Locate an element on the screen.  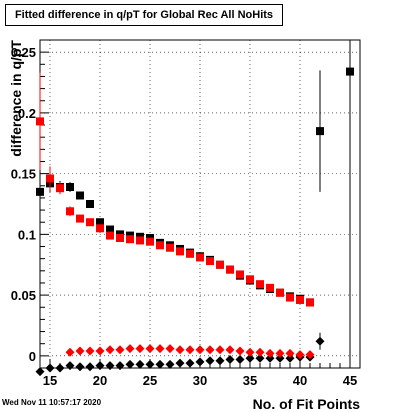
x-tick-label: 40 is located at coordinates (300, 380).